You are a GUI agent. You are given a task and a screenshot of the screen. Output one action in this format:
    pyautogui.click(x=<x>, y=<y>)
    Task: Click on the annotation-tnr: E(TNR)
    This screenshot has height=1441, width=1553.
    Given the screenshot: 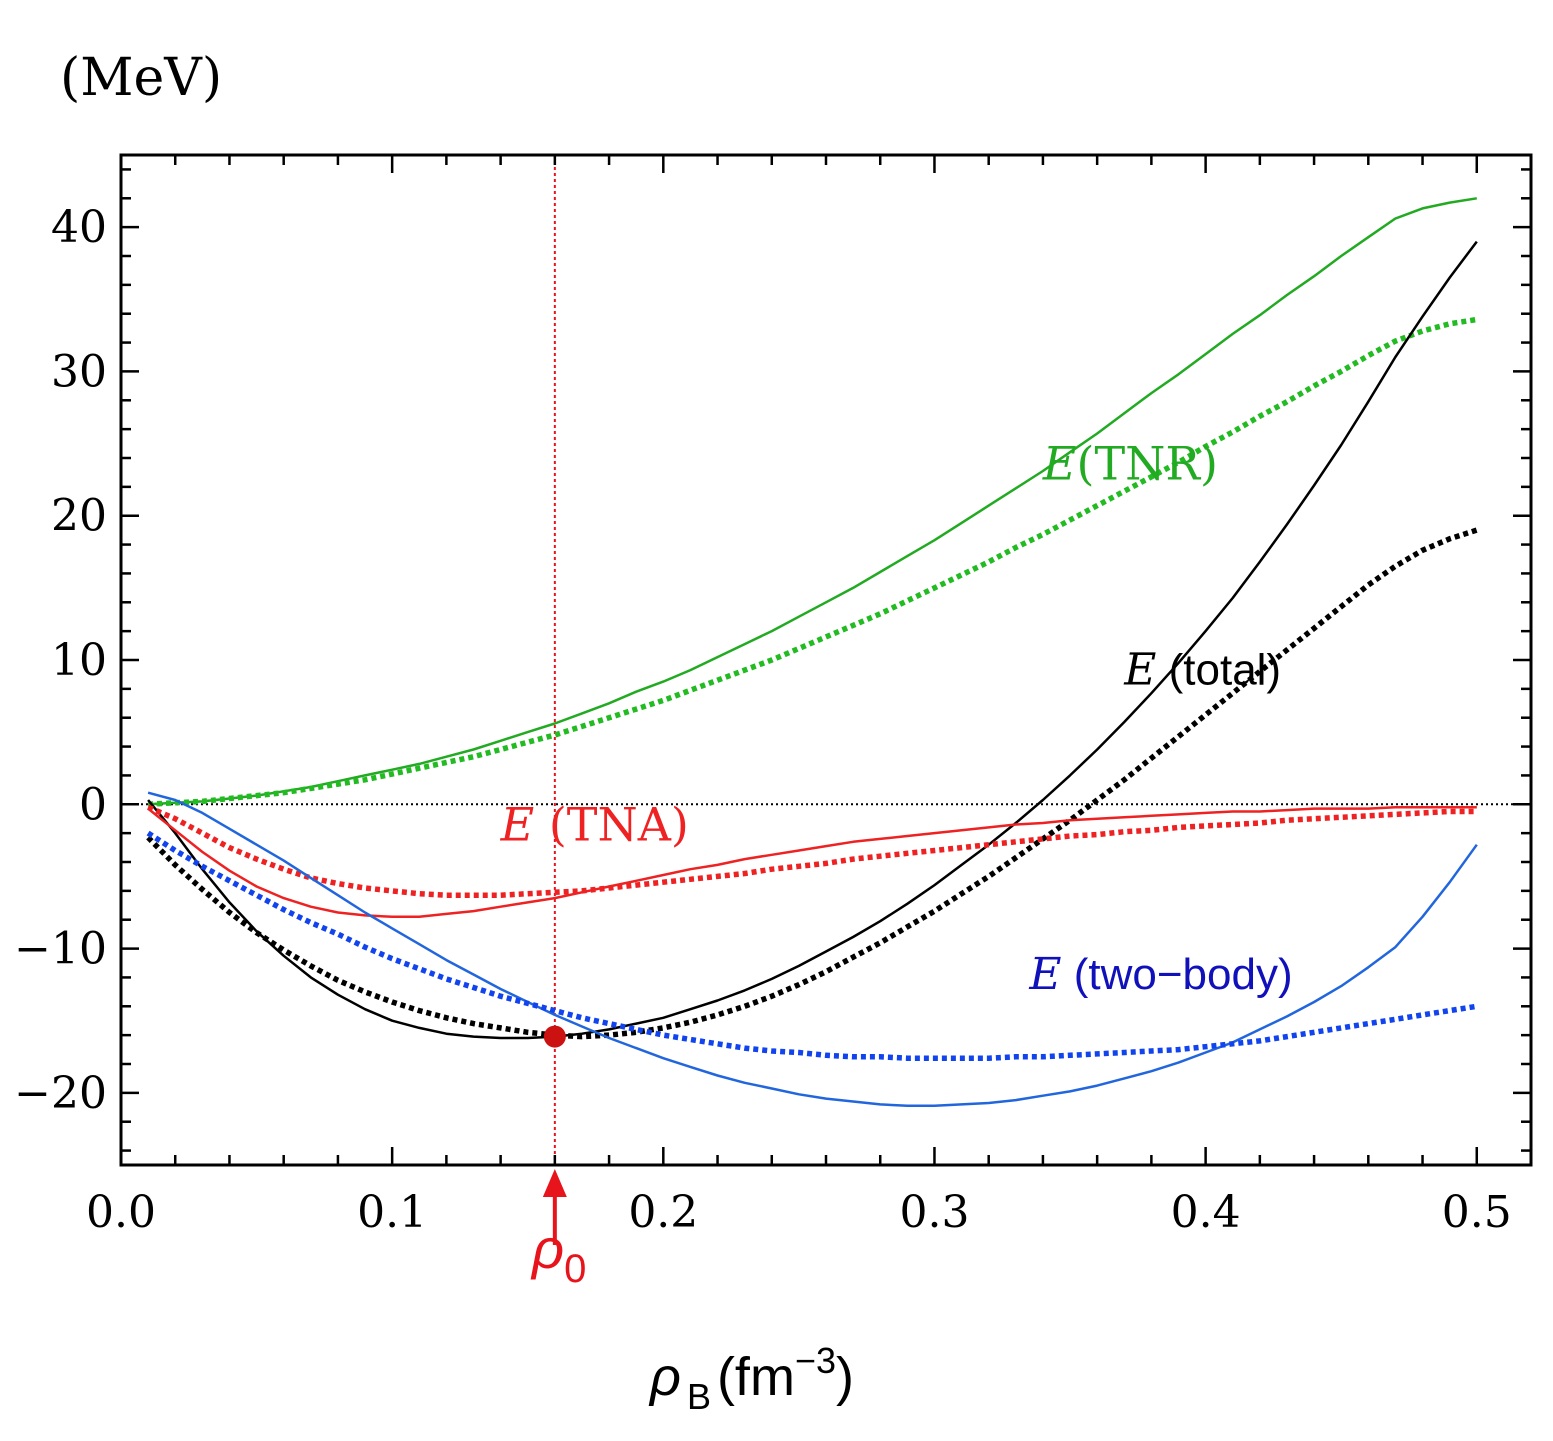 What is the action you would take?
    pyautogui.click(x=1130, y=464)
    